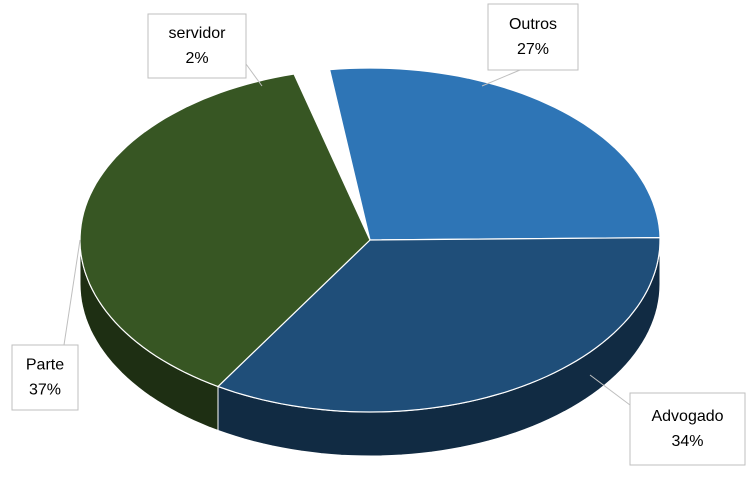  What do you see at coordinates (533, 49) in the screenshot?
I see `slice-value-label: 27%` at bounding box center [533, 49].